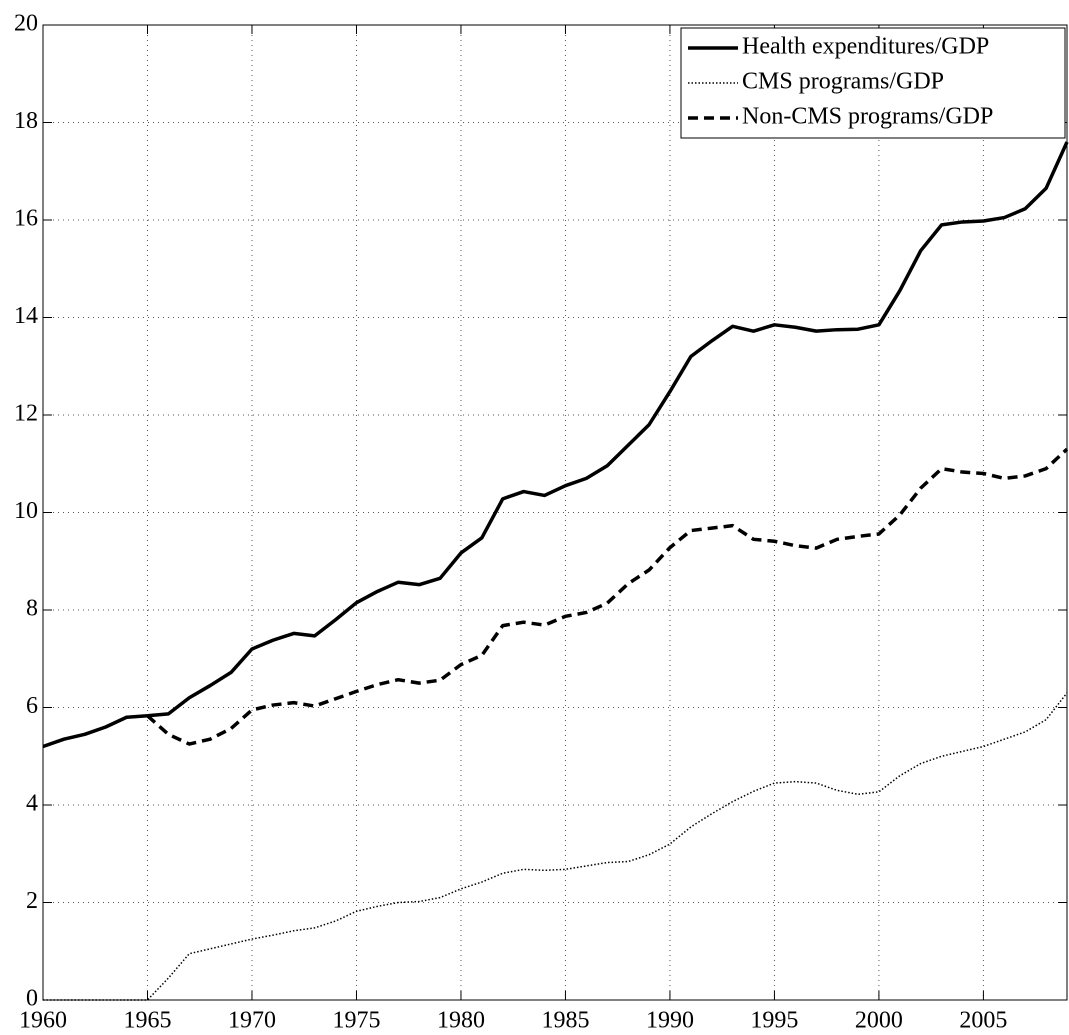 The image size is (1069, 1035). Describe the element at coordinates (670, 1021) in the screenshot. I see `x-tick-label: 1990` at that location.